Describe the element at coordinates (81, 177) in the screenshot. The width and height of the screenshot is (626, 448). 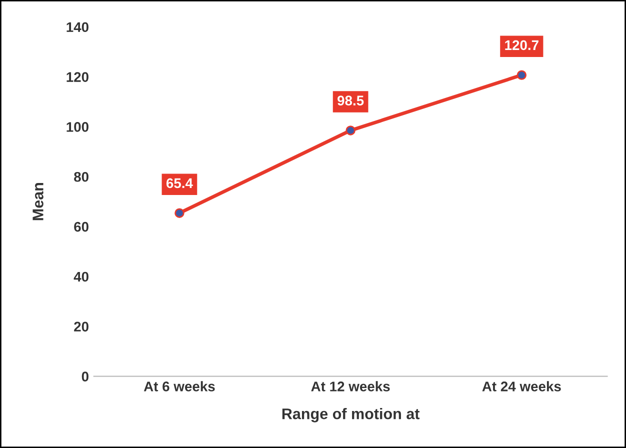
I see `y-tick-label: 80` at that location.